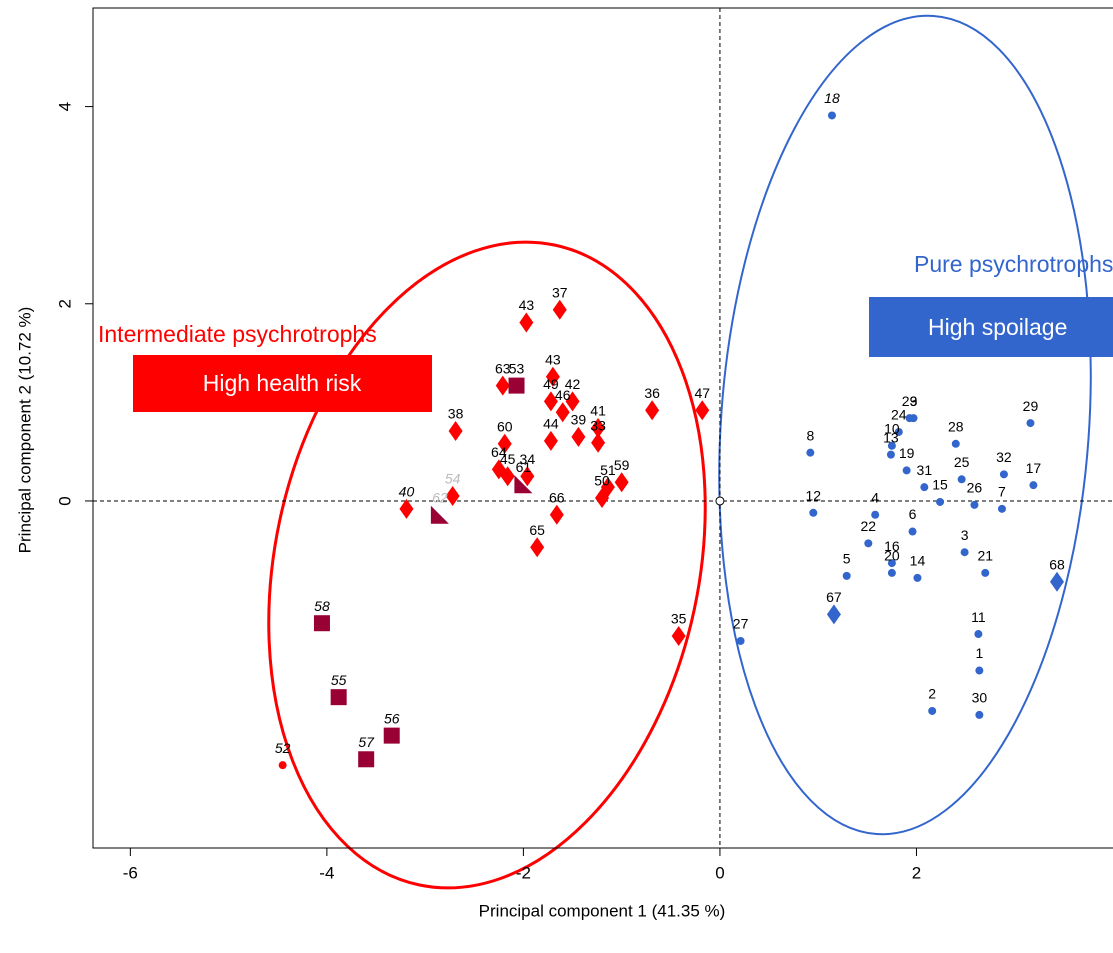 Image resolution: width=1113 pixels, height=953 pixels. Describe the element at coordinates (869, 526) in the screenshot. I see `point-label: 22` at that location.